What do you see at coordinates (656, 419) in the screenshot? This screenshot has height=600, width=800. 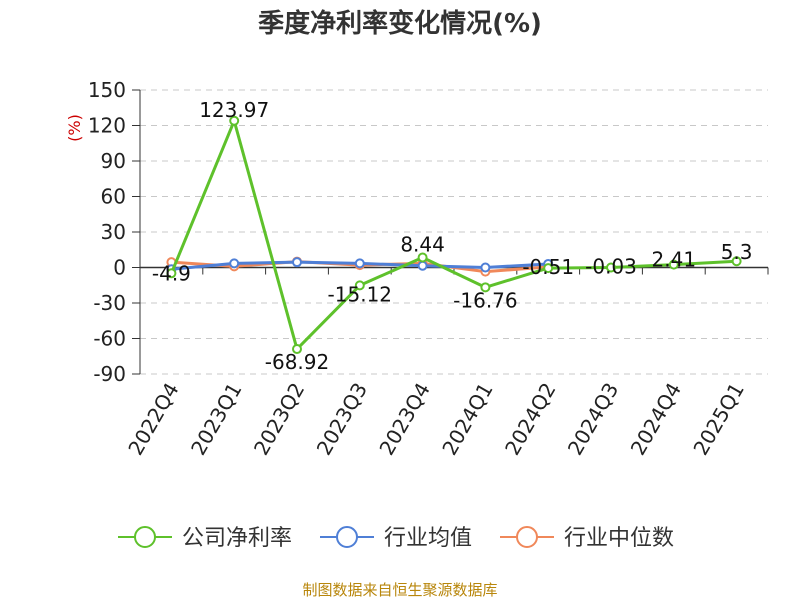 I see `x-tick-label: 2024Q4` at bounding box center [656, 419].